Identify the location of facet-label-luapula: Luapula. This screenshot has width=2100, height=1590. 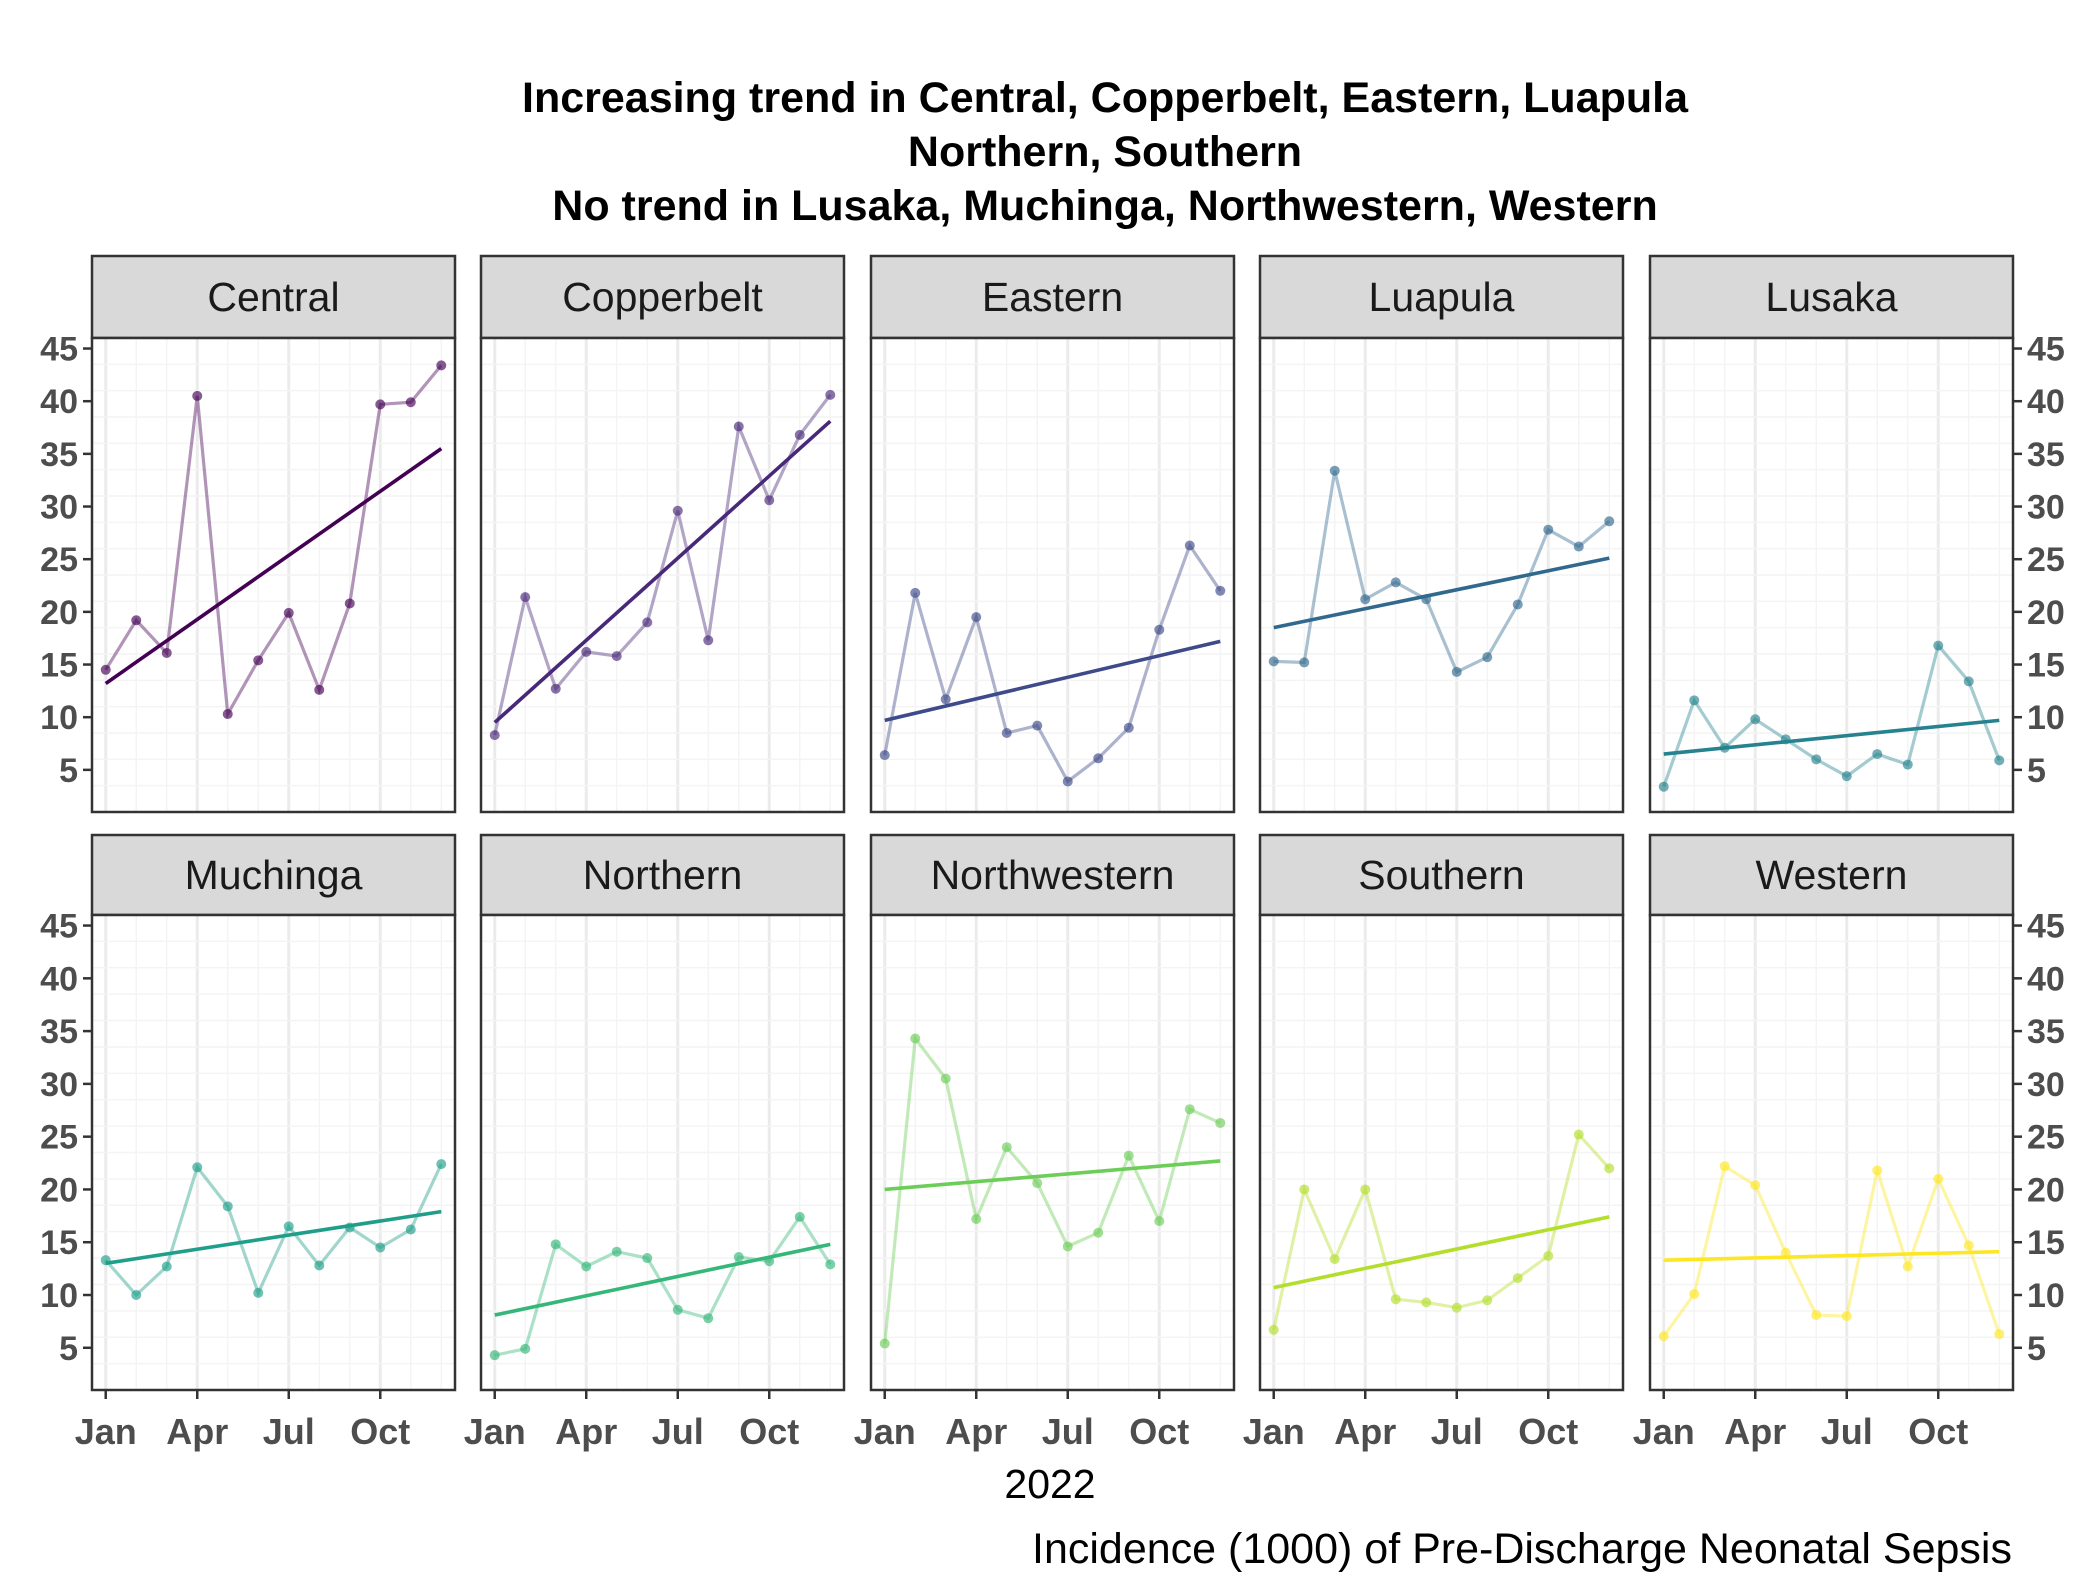
(1442, 297).